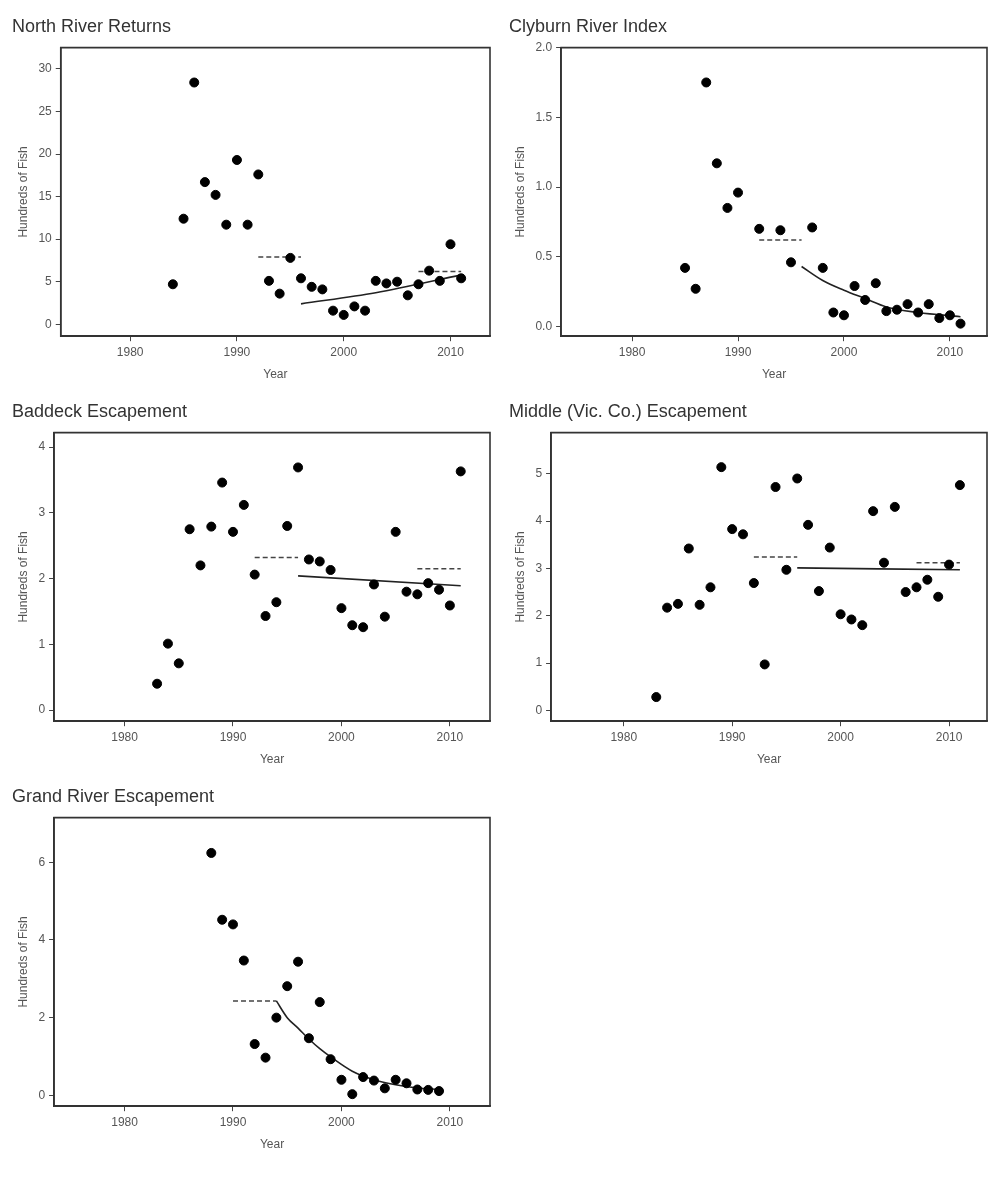  Describe the element at coordinates (42, 861) in the screenshot. I see `y-tick-label: 6` at that location.